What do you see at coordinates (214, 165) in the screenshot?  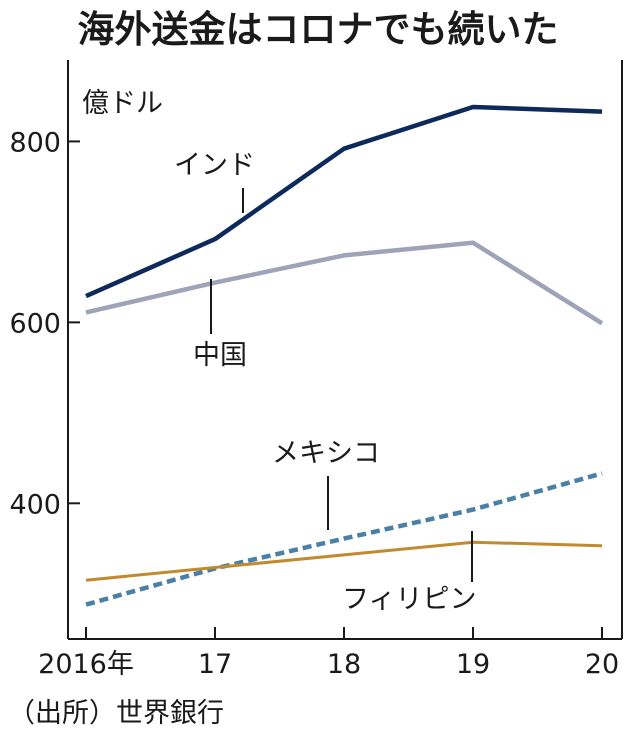 I see `india-label: インド` at bounding box center [214, 165].